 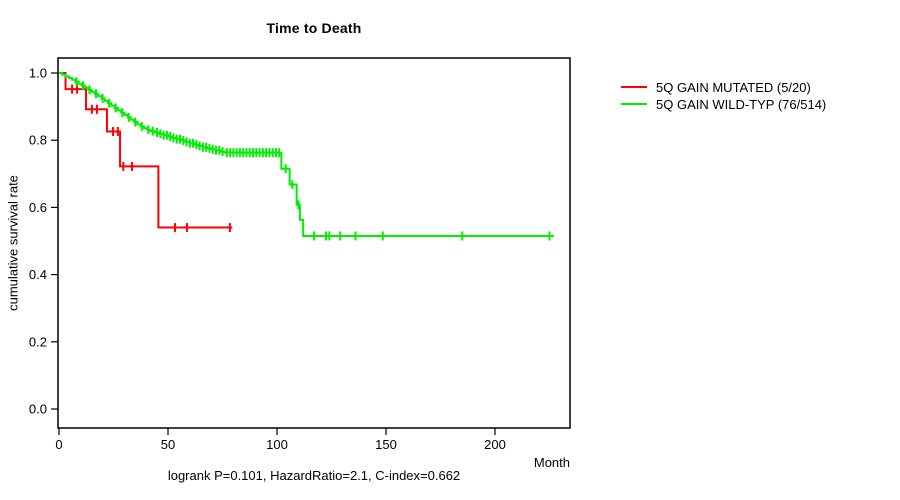 I want to click on legend-item-wildtype: 5Q GAIN WILD-TYP (76/514), so click(x=724, y=104).